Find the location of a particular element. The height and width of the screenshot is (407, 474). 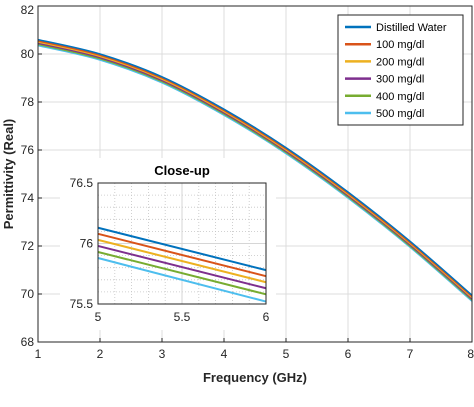

y-tick-label: 76 is located at coordinates (28, 150).